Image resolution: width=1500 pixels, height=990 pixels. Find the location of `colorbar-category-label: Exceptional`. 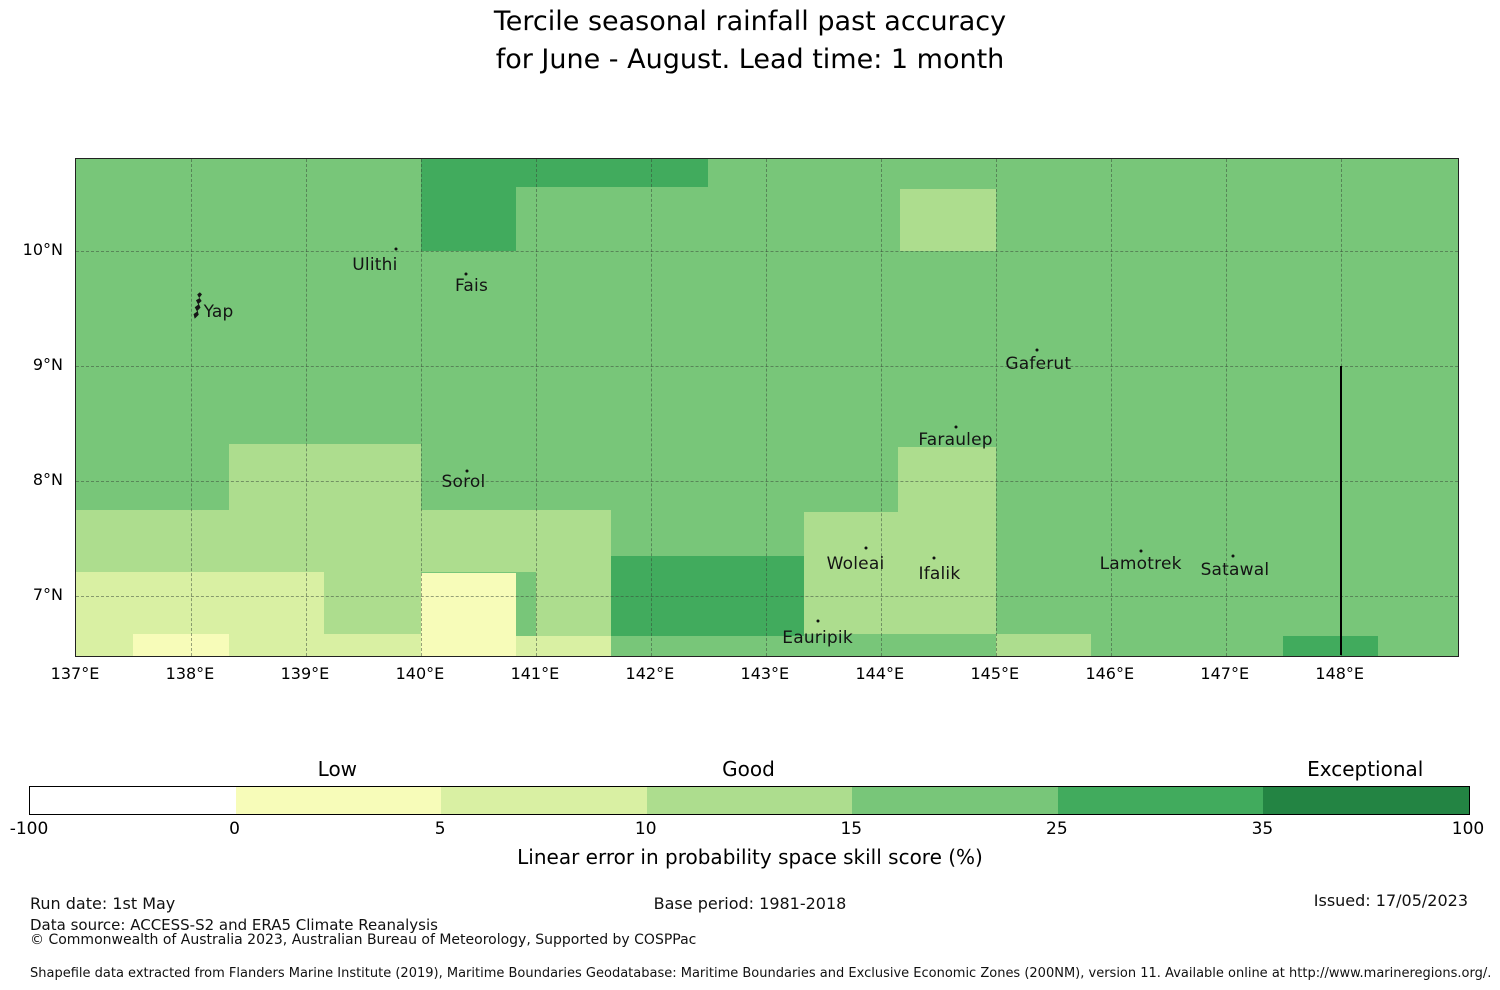

colorbar-category-label: Exceptional is located at coordinates (1365, 769).